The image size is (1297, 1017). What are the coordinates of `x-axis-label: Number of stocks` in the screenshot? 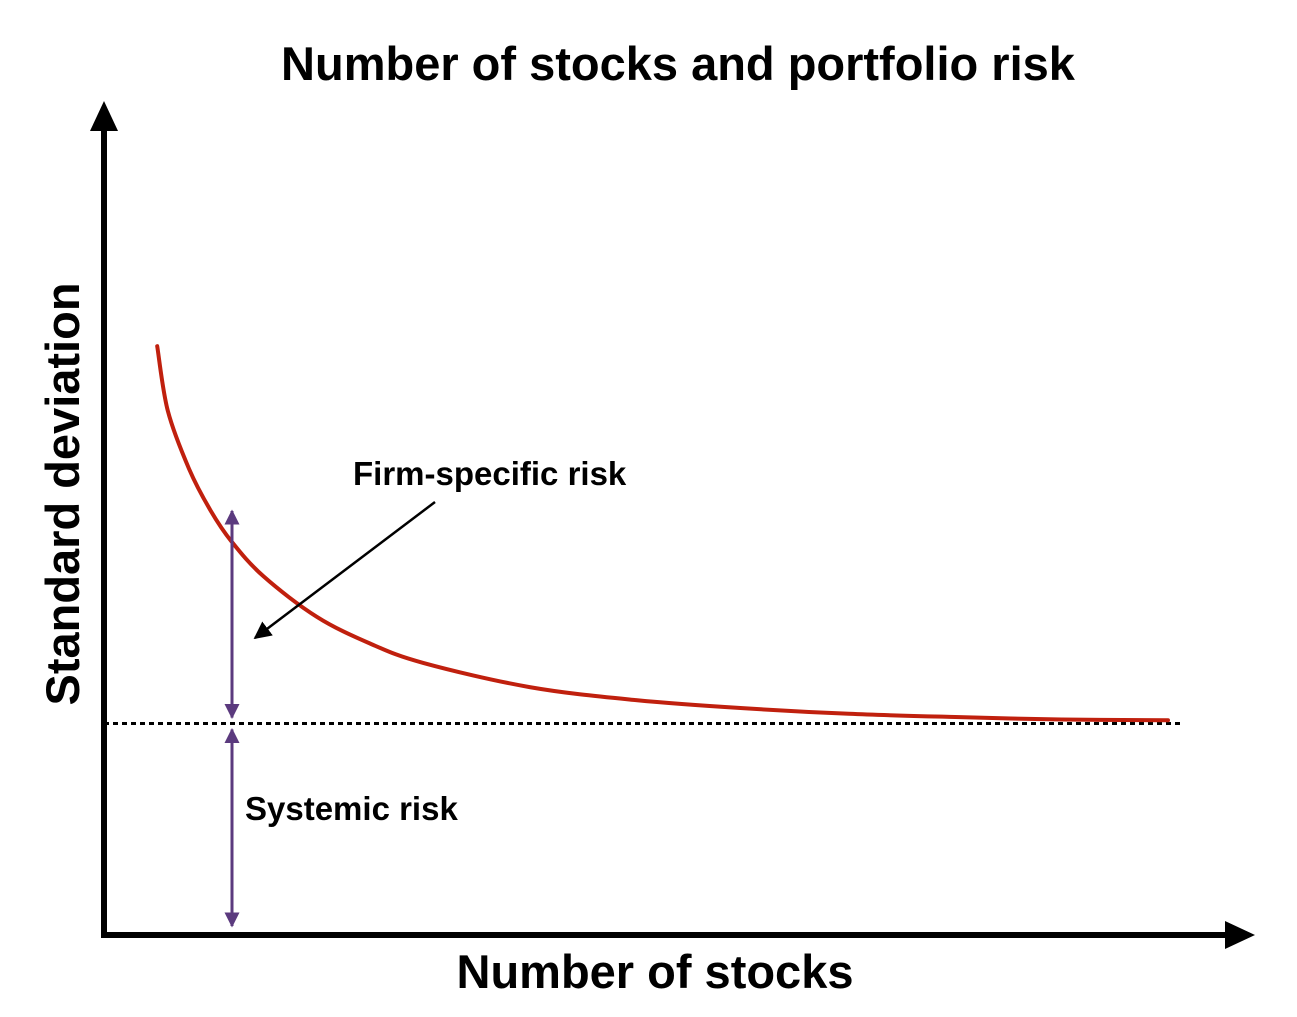 It's located at (655, 971).